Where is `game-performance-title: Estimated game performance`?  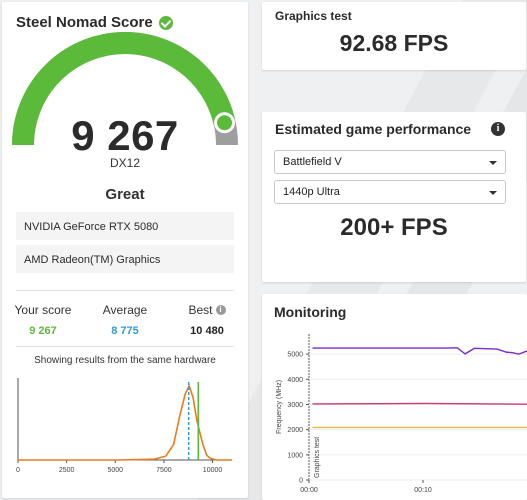
game-performance-title: Estimated game performance is located at coordinates (373, 129).